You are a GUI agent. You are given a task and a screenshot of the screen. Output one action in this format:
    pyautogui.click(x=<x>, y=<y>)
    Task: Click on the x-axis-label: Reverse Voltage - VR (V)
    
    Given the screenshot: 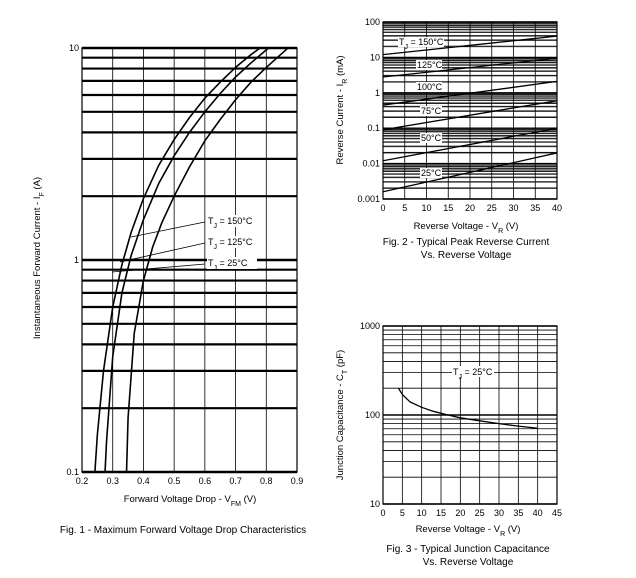 What is the action you would take?
    pyautogui.click(x=468, y=531)
    